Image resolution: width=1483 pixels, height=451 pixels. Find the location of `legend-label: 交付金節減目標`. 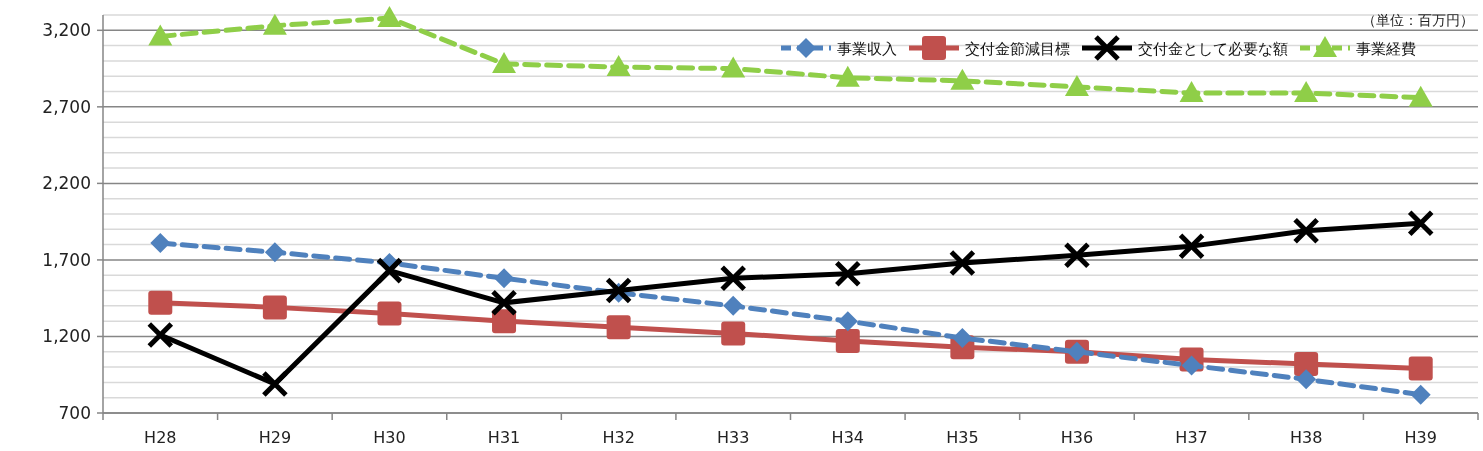

legend-label: 交付金節減目標 is located at coordinates (1017, 49).